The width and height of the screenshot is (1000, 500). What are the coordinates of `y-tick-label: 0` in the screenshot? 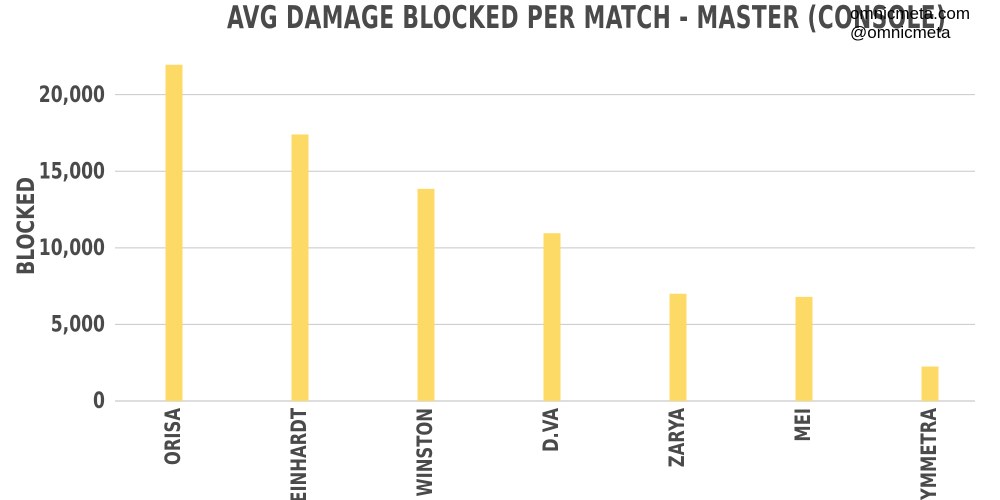 It's located at (99, 401).